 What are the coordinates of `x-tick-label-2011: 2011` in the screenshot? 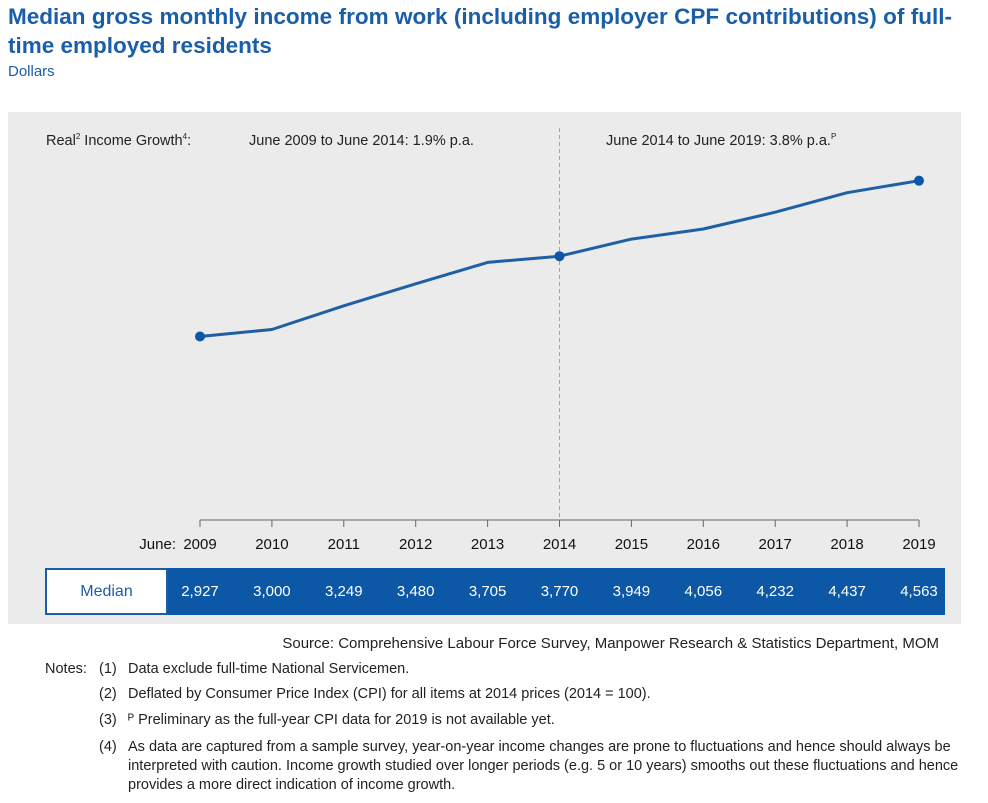 It's located at (344, 544).